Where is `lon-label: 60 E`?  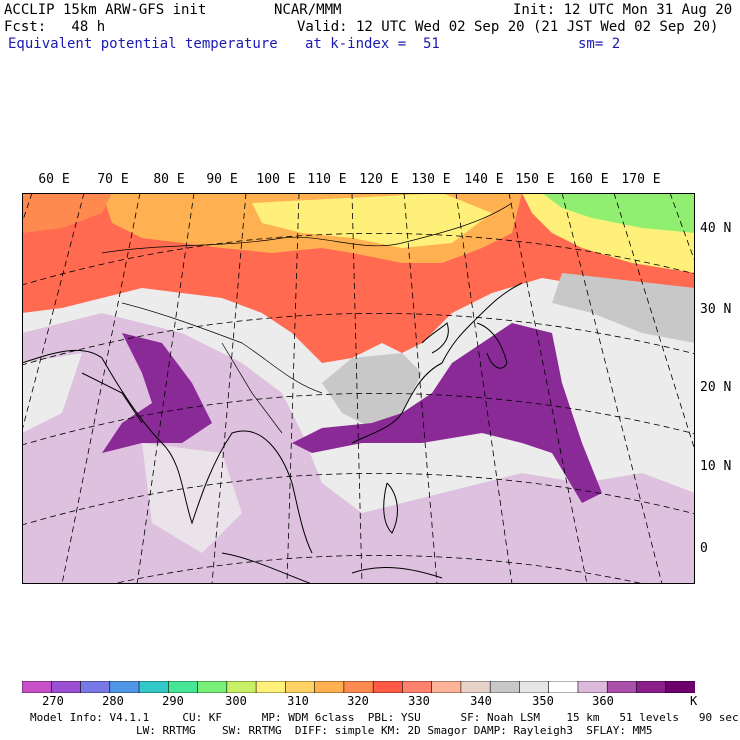
lon-label: 60 E is located at coordinates (54, 179).